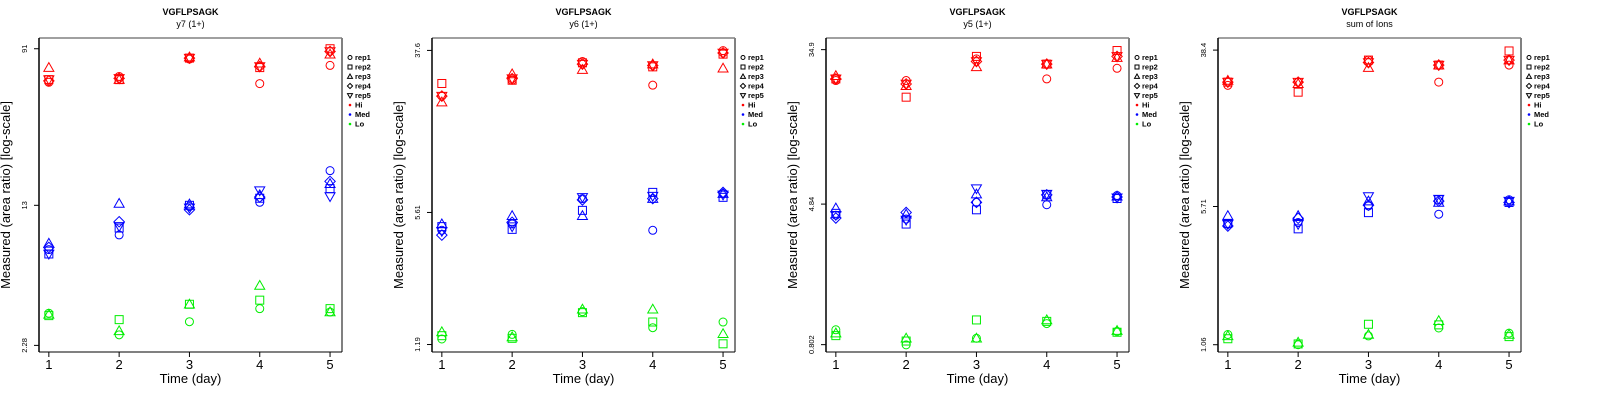  What do you see at coordinates (976, 364) in the screenshot?
I see `x-tick-label: 3` at bounding box center [976, 364].